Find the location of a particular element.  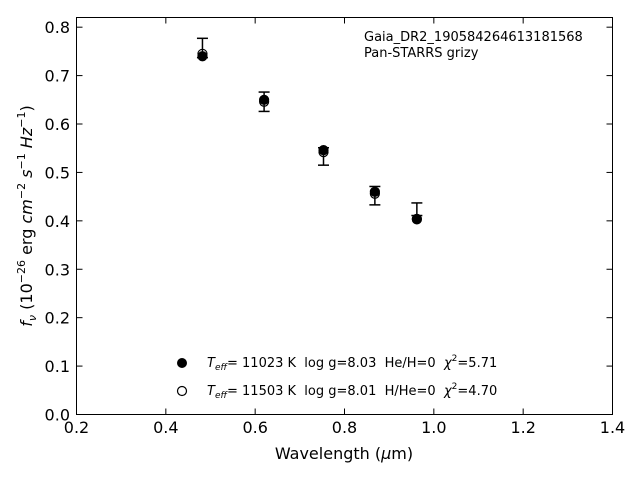

x-tick-label: 1.2 is located at coordinates (522, 427).